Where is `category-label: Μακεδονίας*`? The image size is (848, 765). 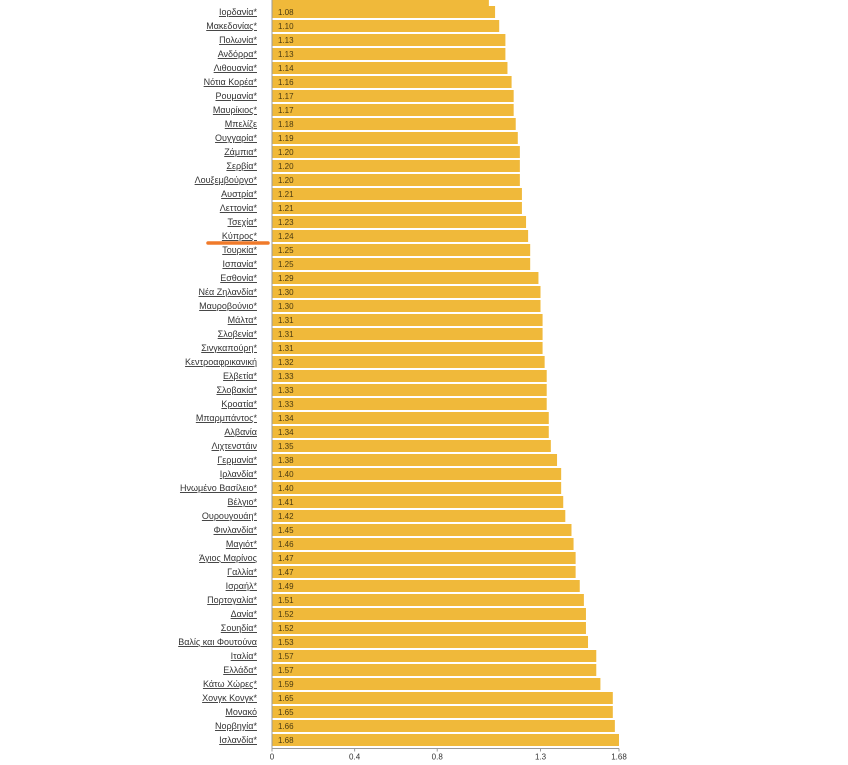
category-label: Μακεδονίας* is located at coordinates (231, 26).